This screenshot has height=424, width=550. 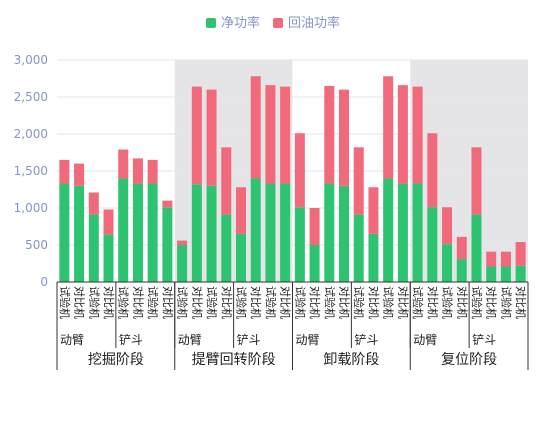 What do you see at coordinates (79, 174) in the screenshot?
I see `bar-回油功率-1` at bounding box center [79, 174].